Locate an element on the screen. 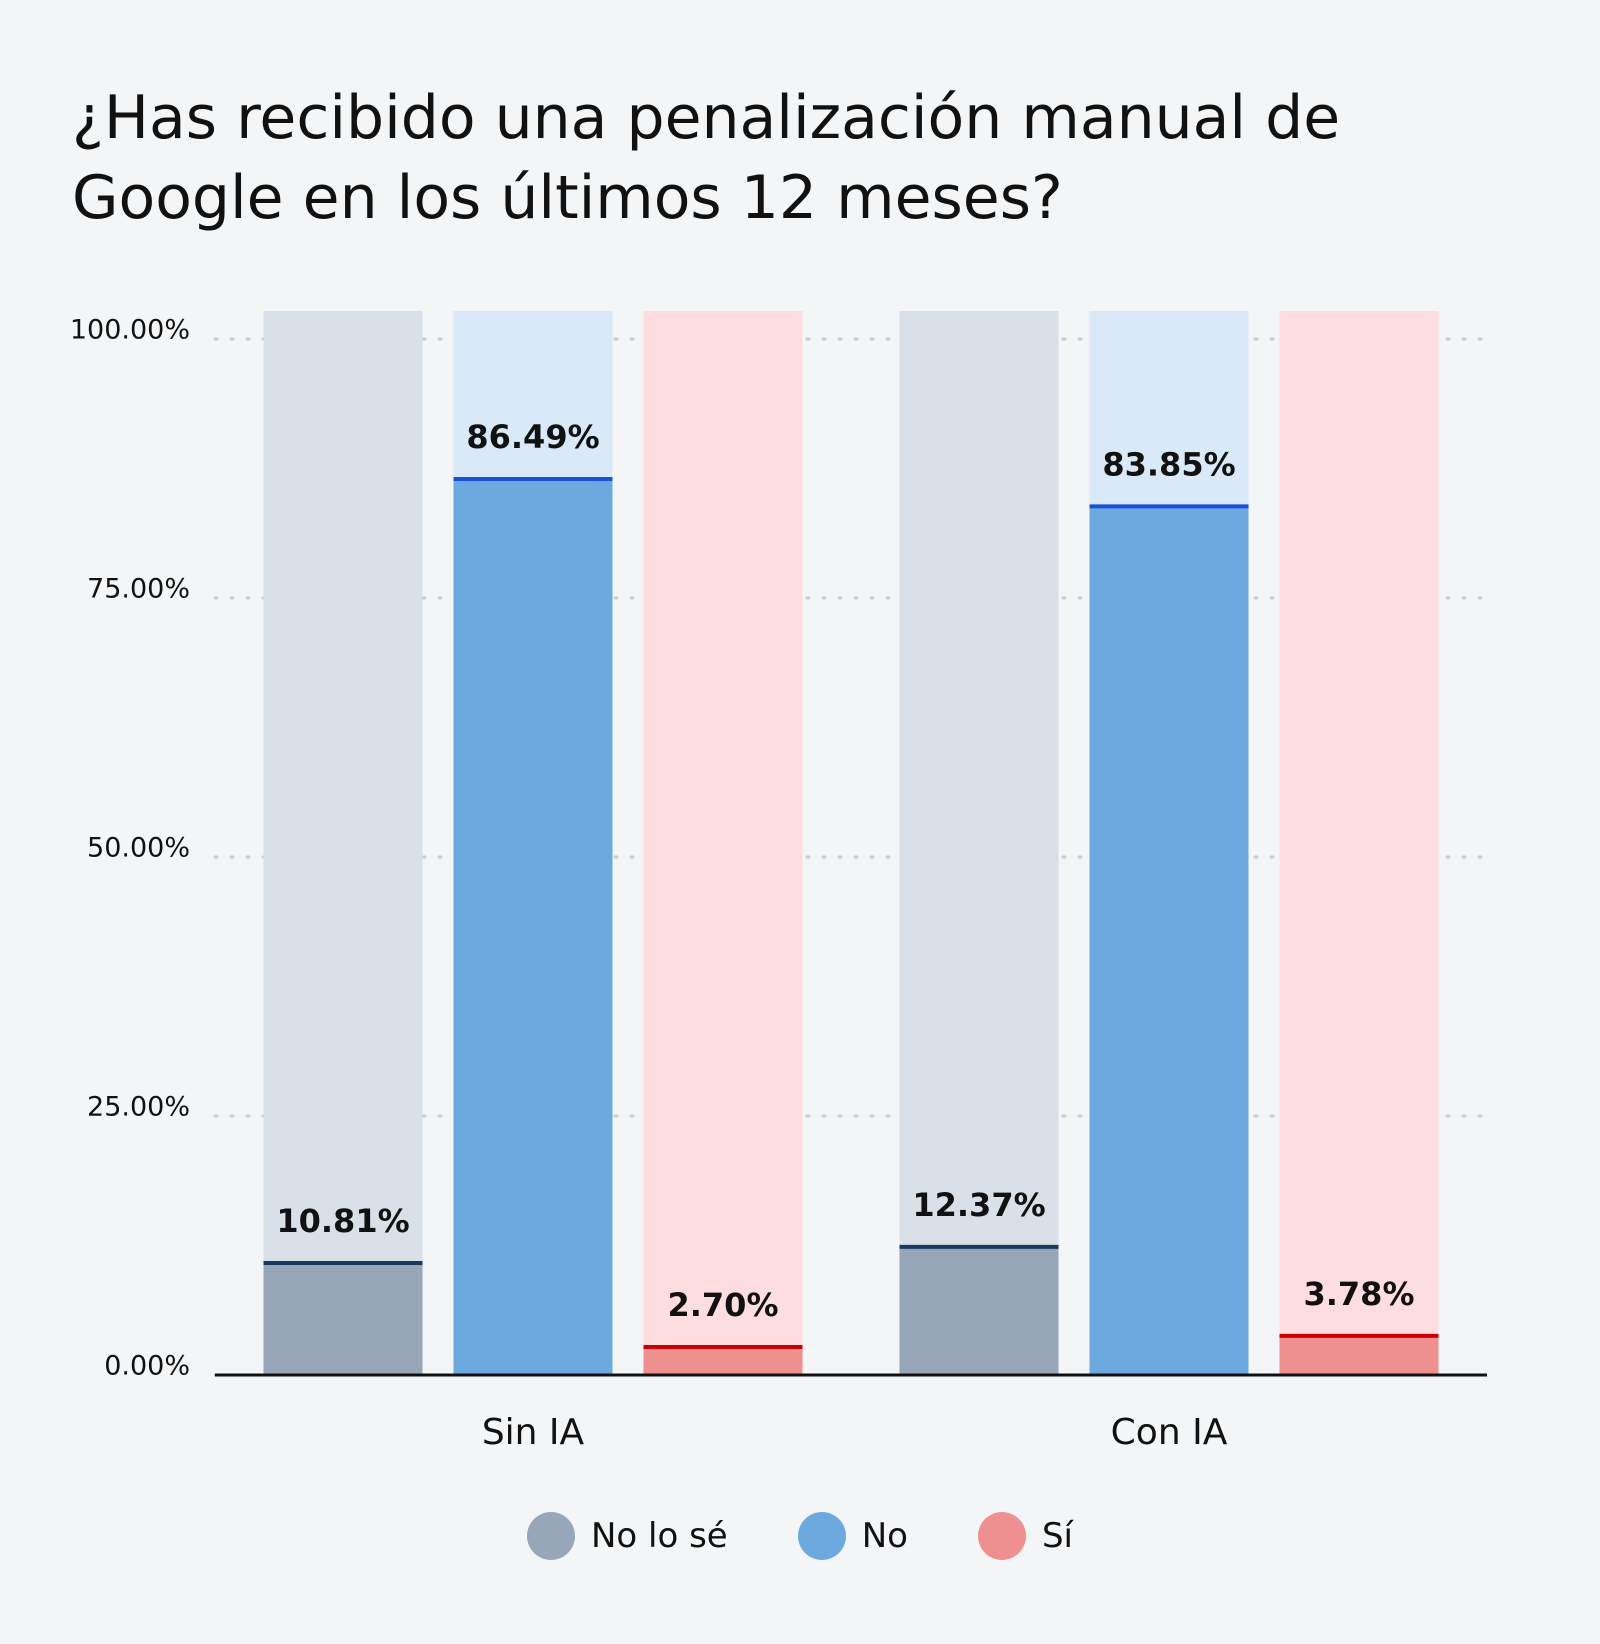 The height and width of the screenshot is (1644, 1600). value-label: 2.70% is located at coordinates (722, 1305).